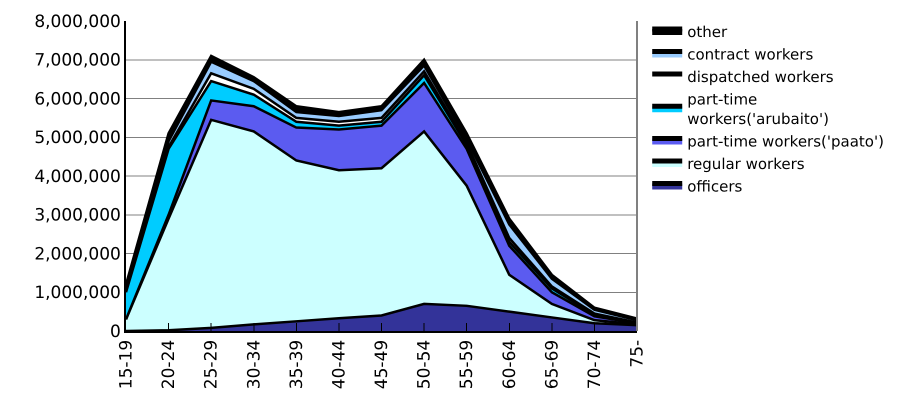 Image resolution: width=911 pixels, height=414 pixels. Describe the element at coordinates (552, 365) in the screenshot. I see `x-tick-label: 65-69` at that location.